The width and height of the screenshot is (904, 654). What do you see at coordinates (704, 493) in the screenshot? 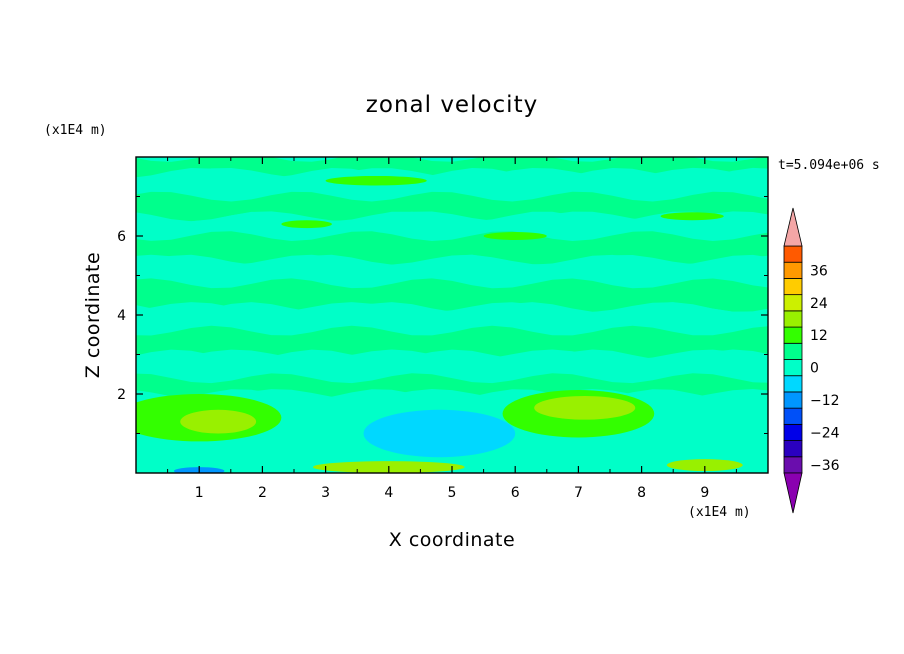
I see `x-tick-label: 9` at bounding box center [704, 493].